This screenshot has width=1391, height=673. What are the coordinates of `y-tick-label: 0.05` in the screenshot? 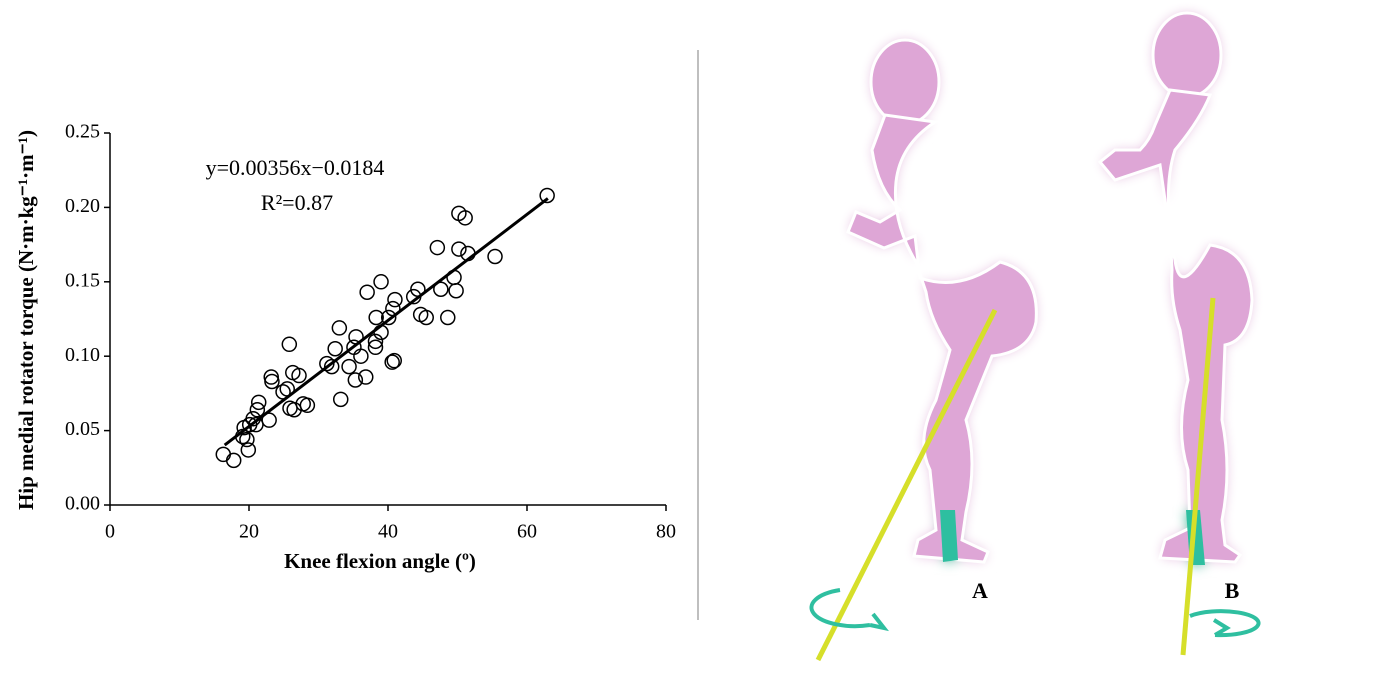 It's located at (82, 429).